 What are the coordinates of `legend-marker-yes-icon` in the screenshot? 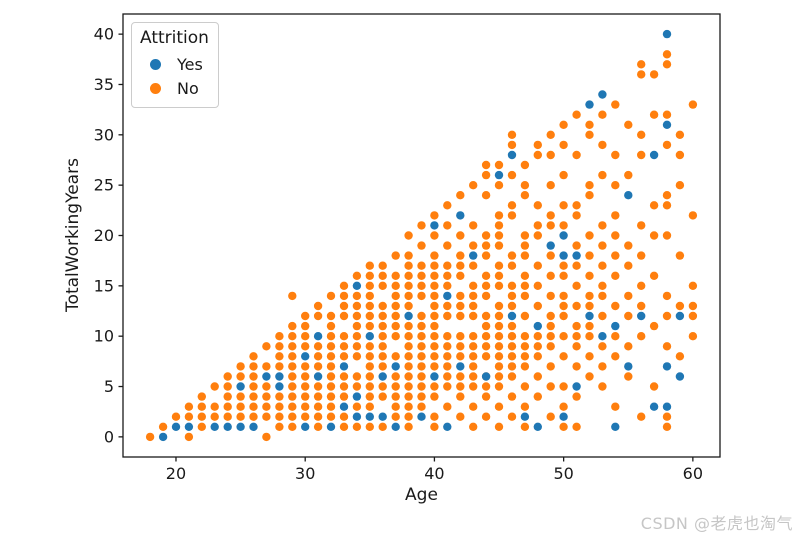 It's located at (155, 64).